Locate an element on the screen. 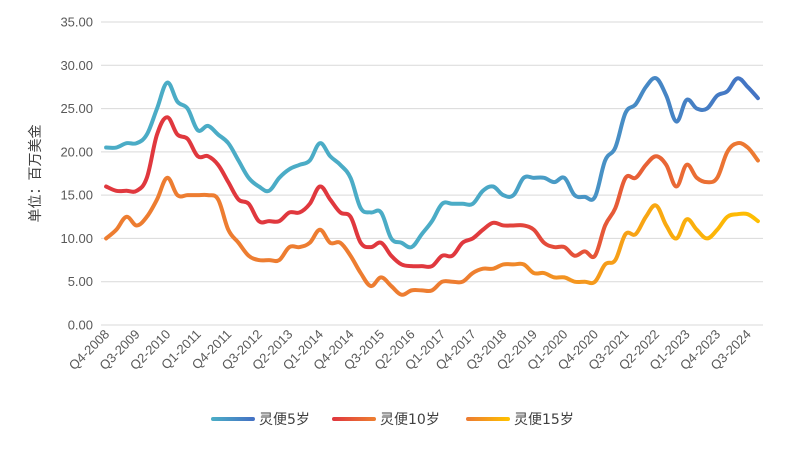 This screenshot has width=793, height=450. legend-label-2: 灵便10岁 is located at coordinates (410, 420).